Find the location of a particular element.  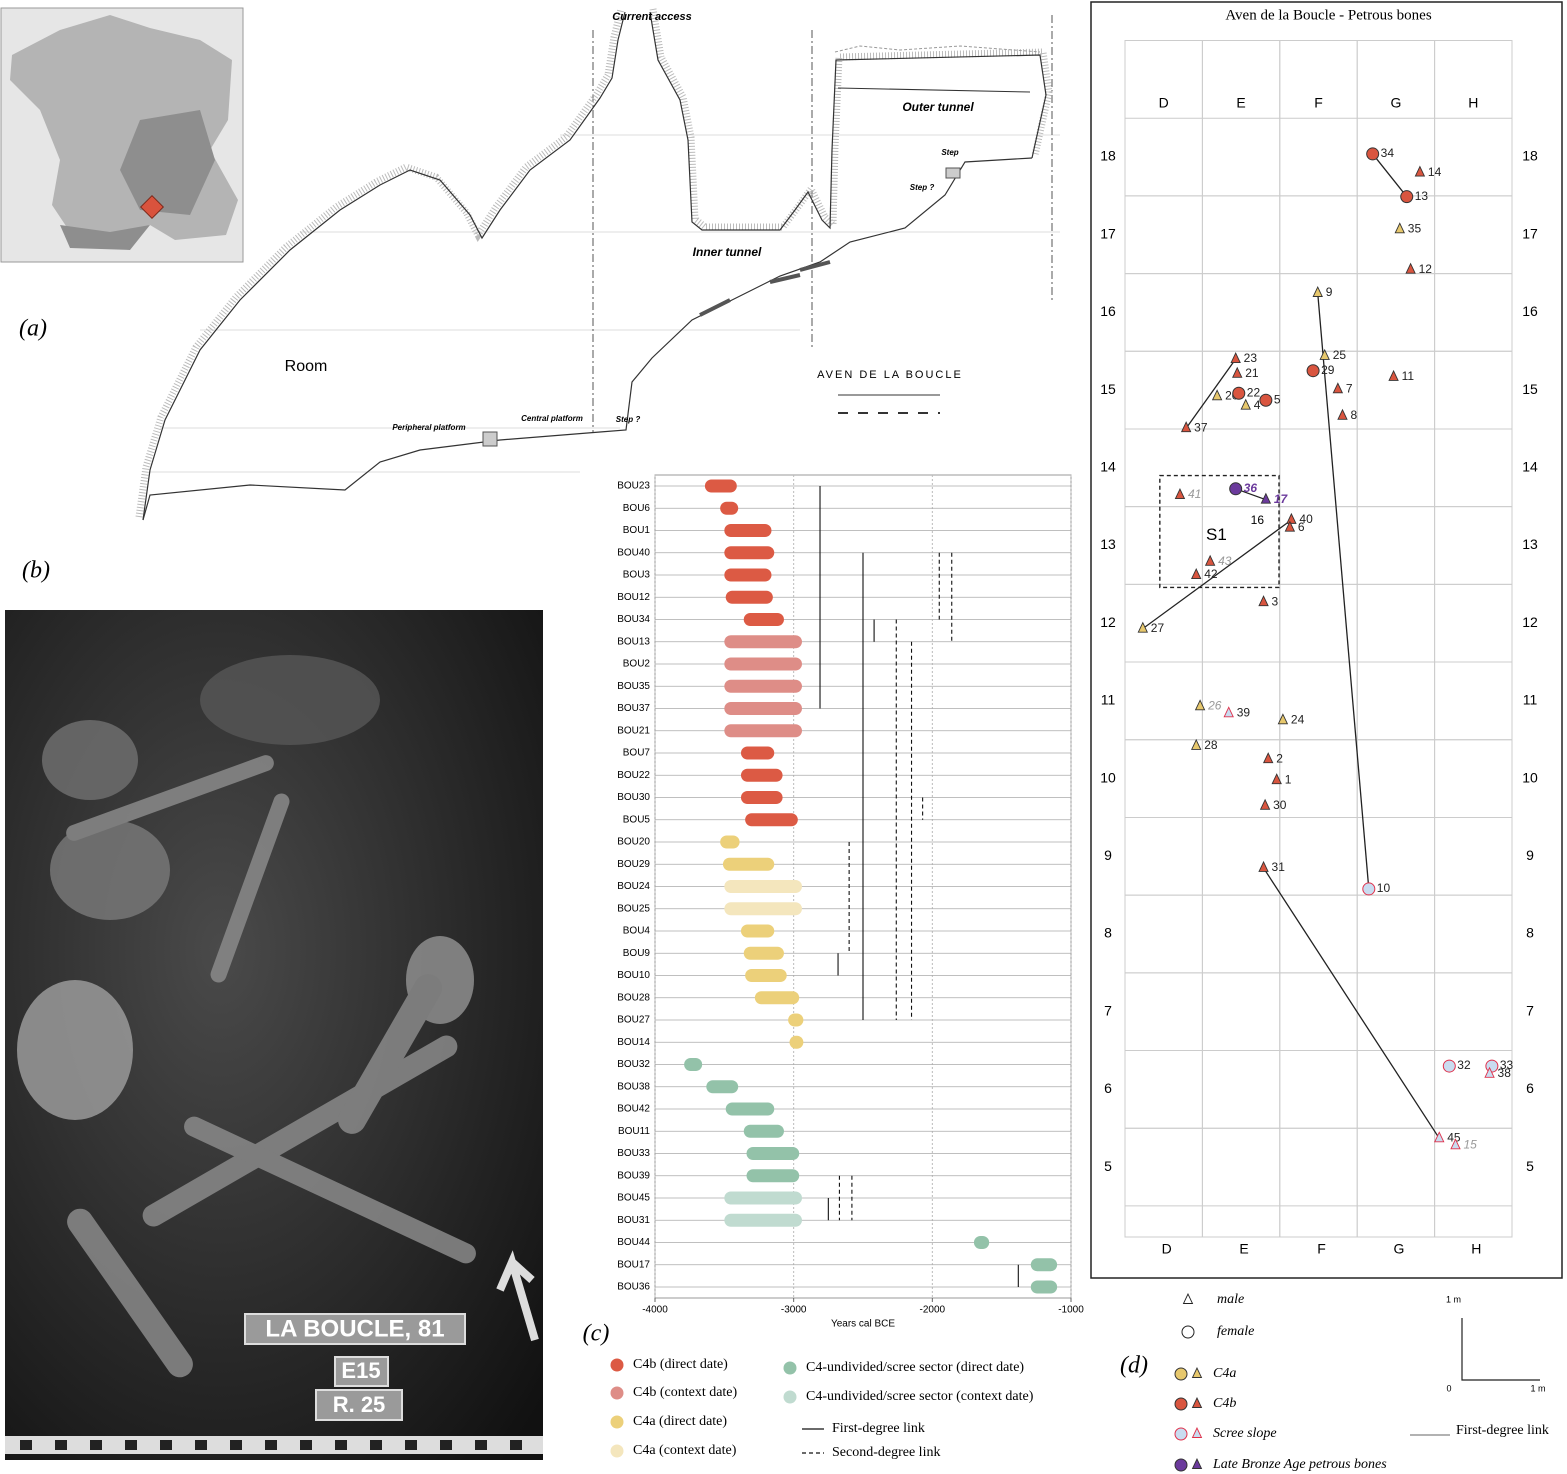

point-label: 25 is located at coordinates (1340, 355).